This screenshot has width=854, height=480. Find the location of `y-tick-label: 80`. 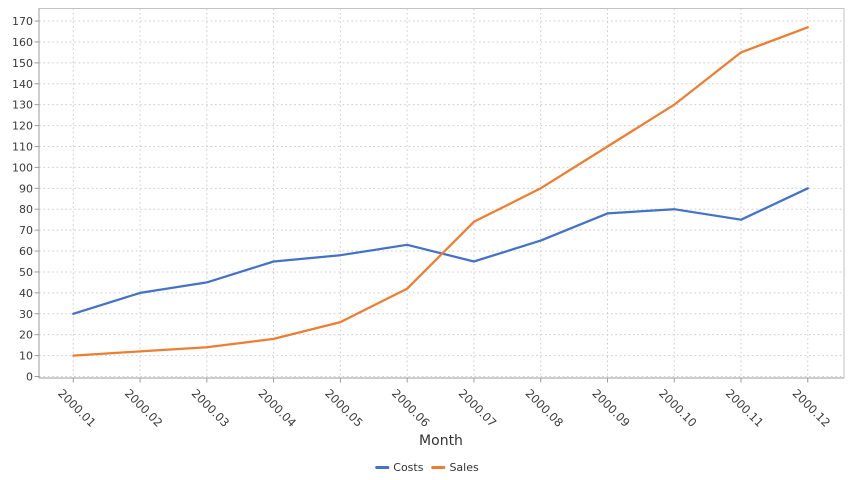

y-tick-label: 80 is located at coordinates (26, 209).